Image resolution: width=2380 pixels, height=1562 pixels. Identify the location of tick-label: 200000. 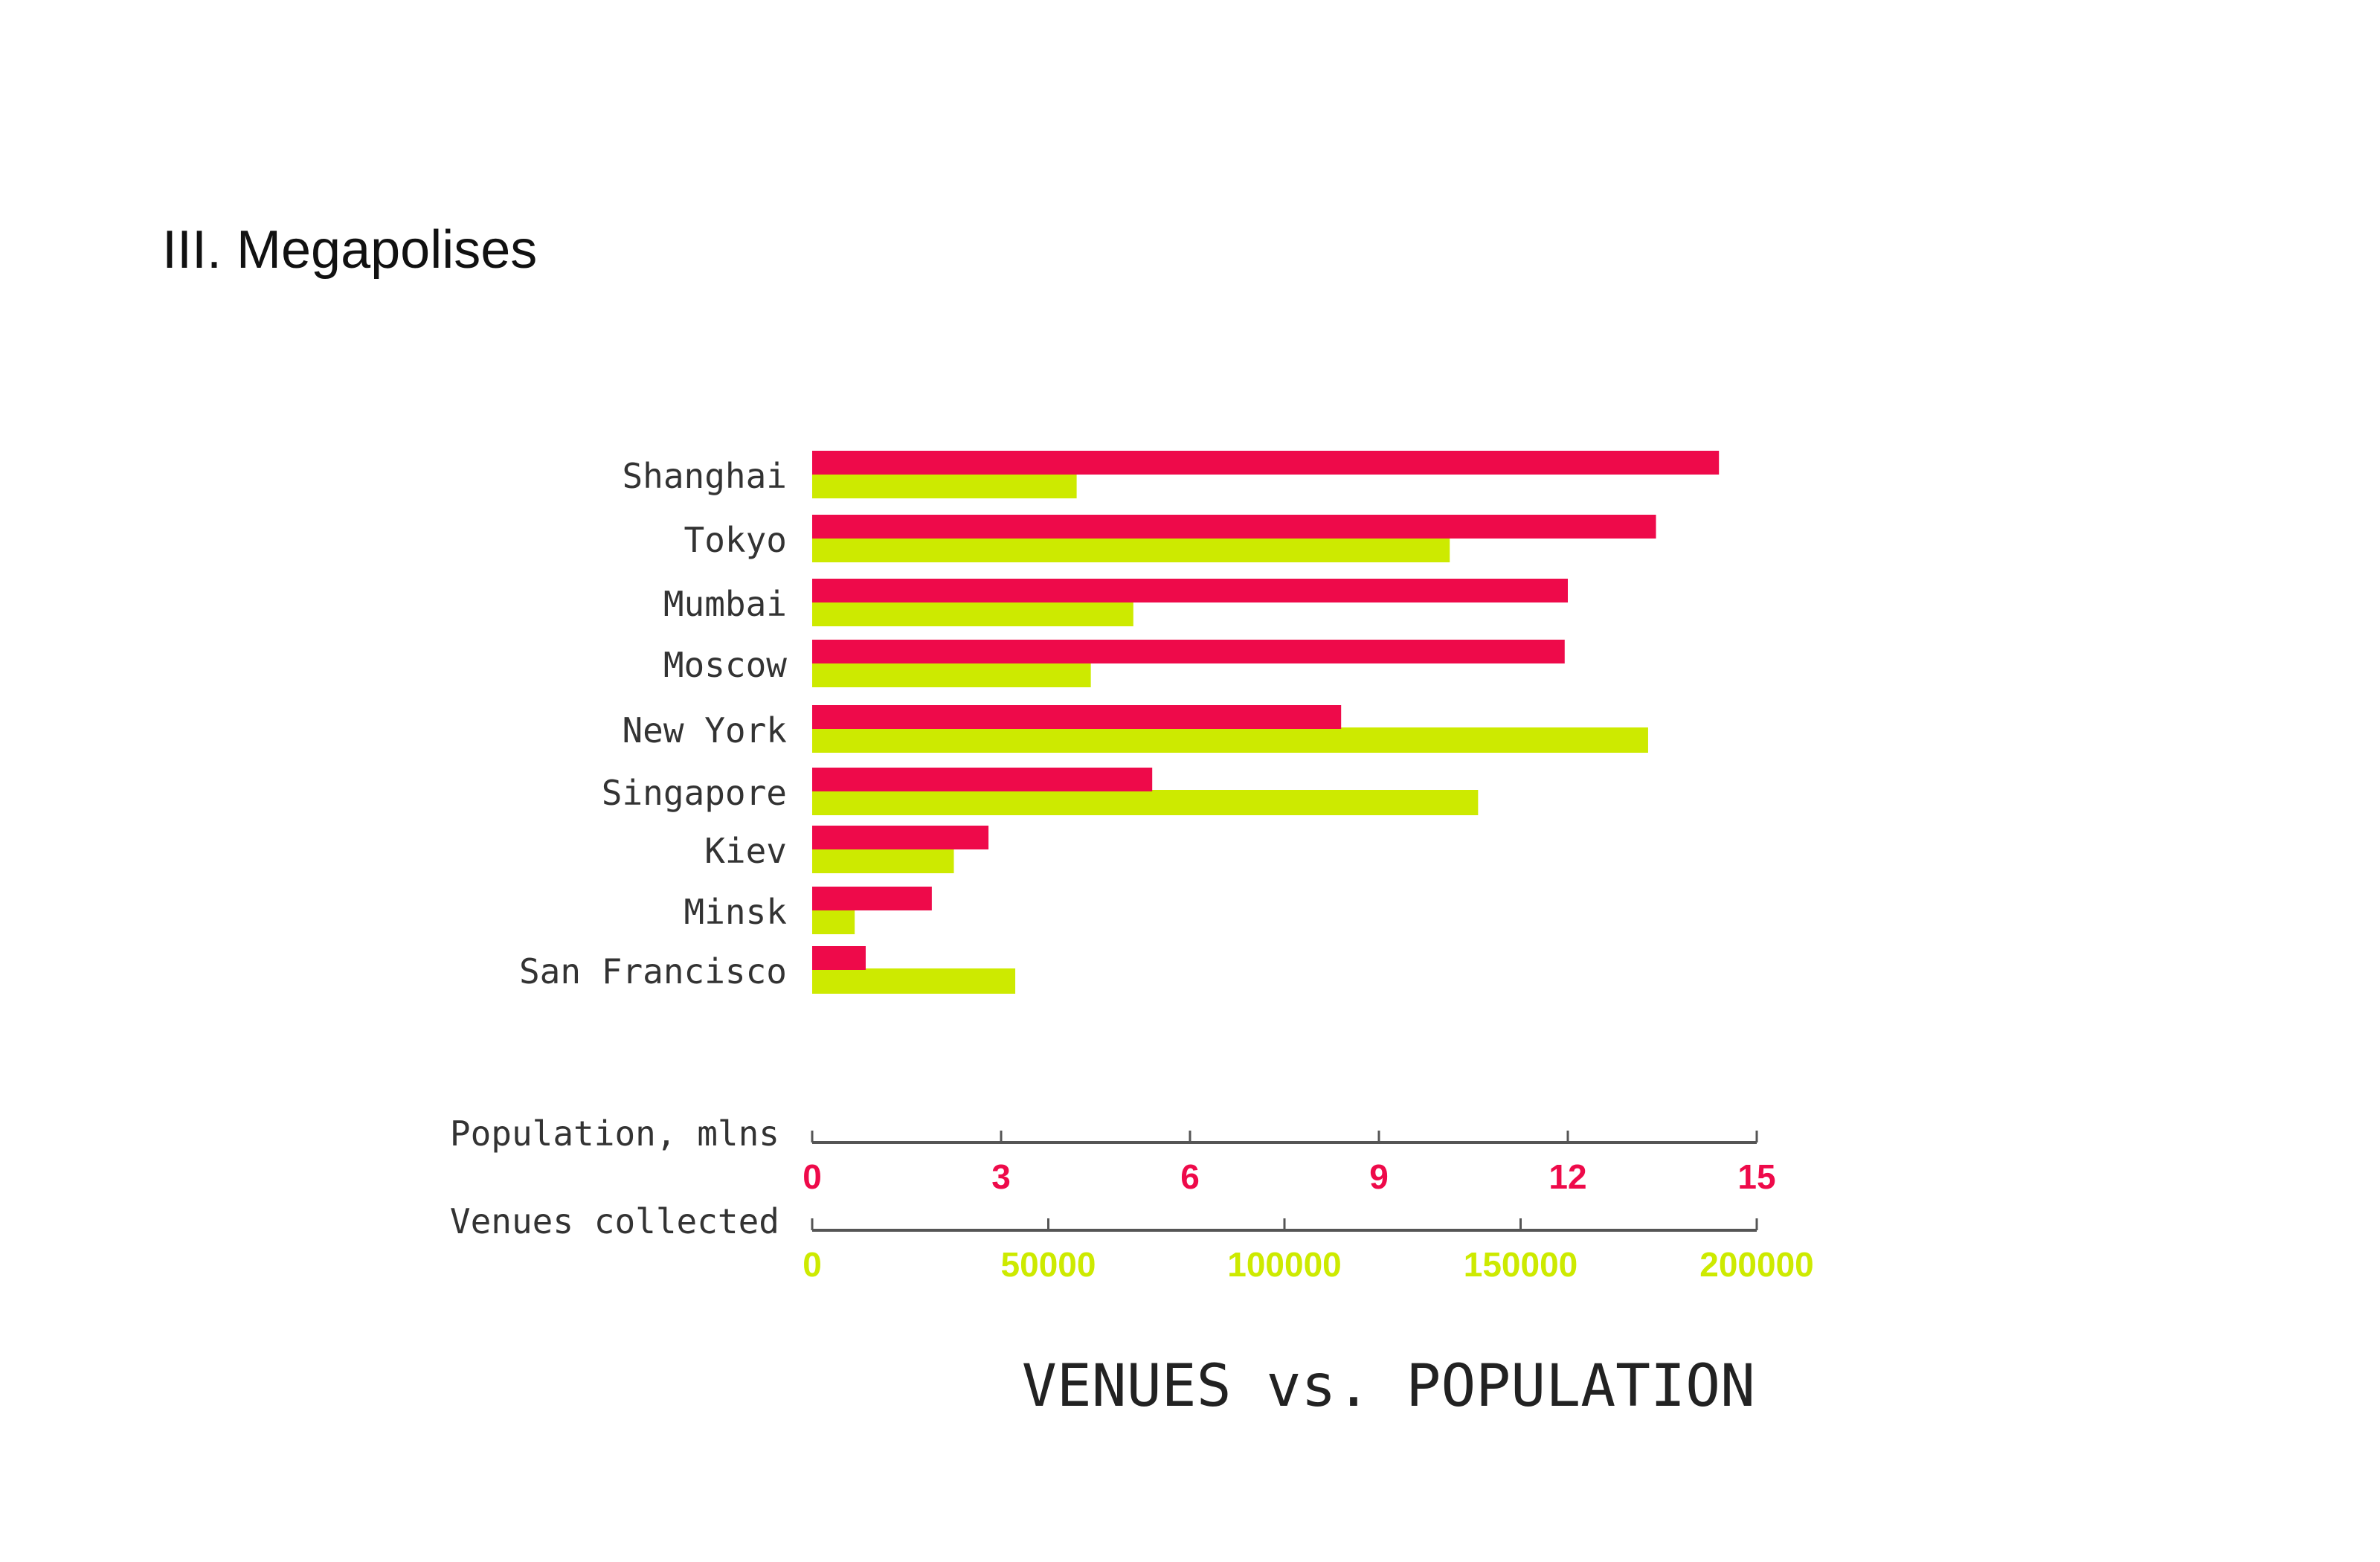
(1756, 1264).